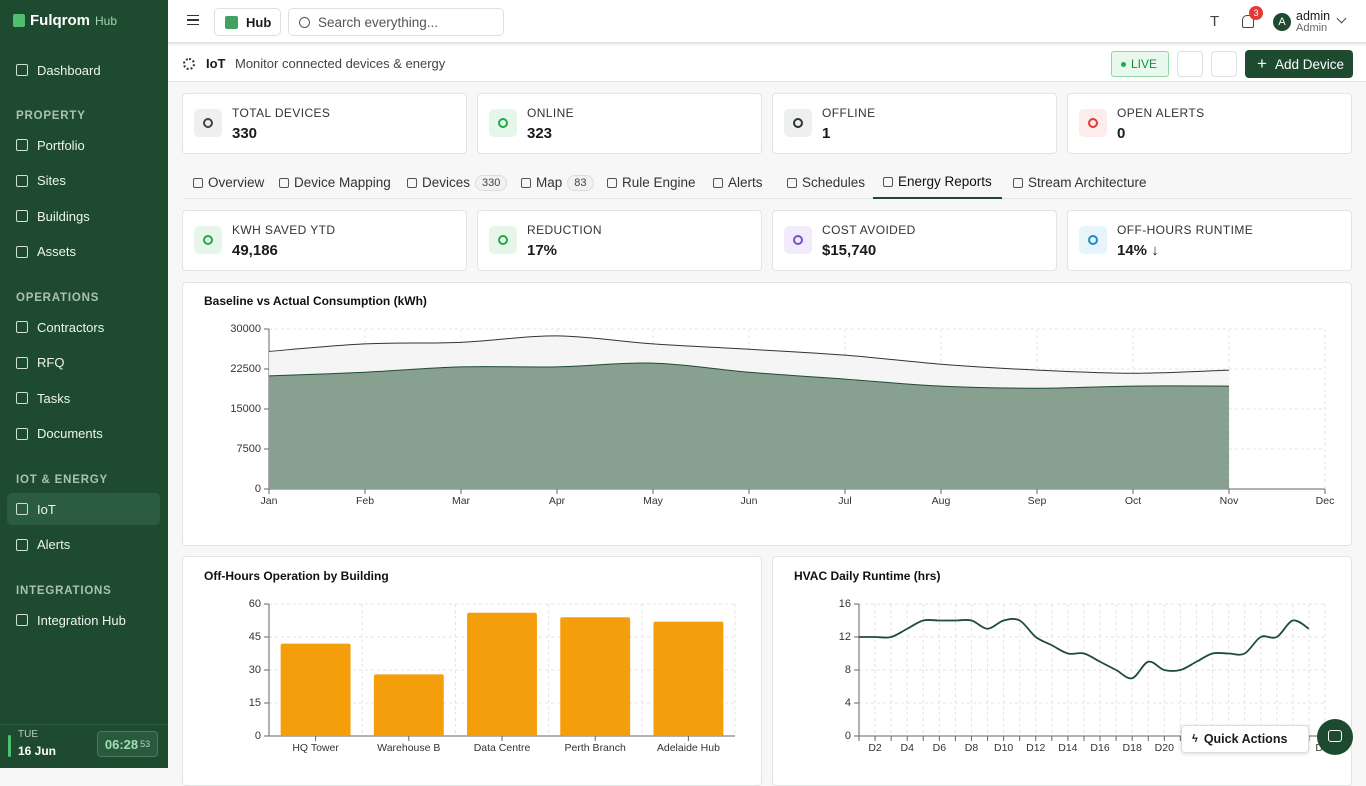 This screenshot has width=1366, height=786. I want to click on menu-line, so click(193, 20).